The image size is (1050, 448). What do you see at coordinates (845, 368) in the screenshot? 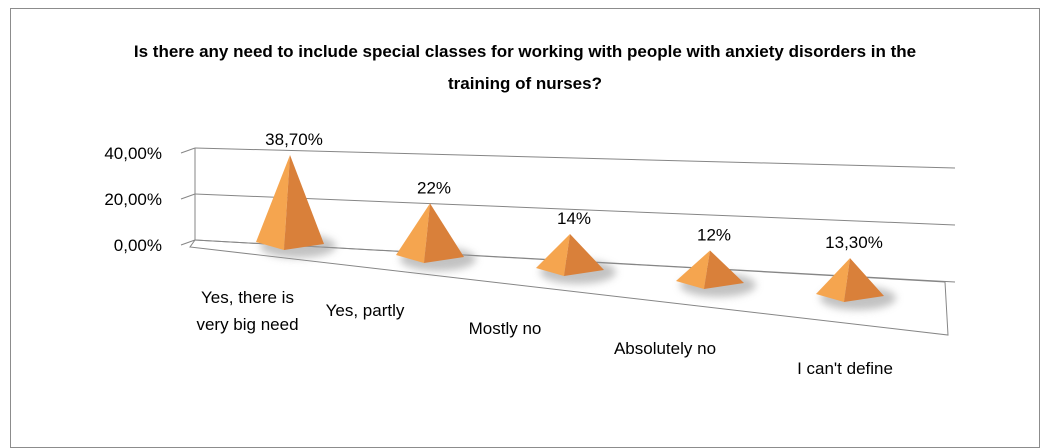
I see `x-tick-label: I can't define` at bounding box center [845, 368].